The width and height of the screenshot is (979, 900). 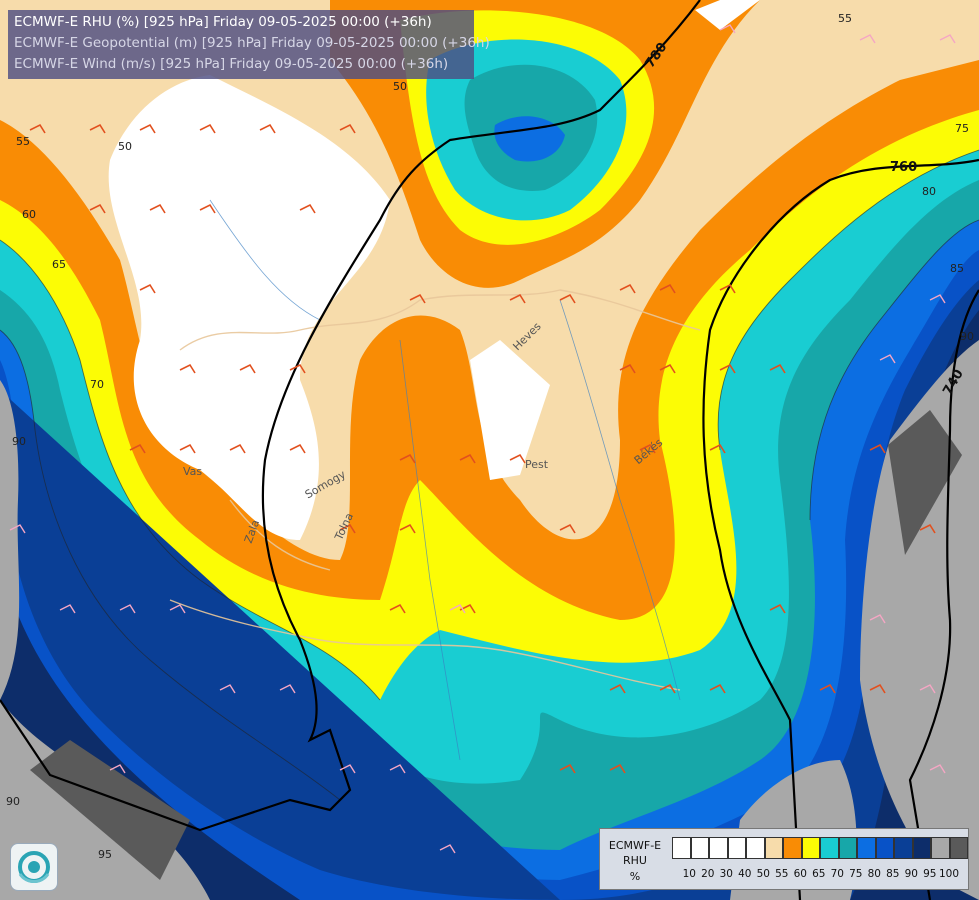 I want to click on legend-ticks: 10 20 30 40 50 55 60 65 70 75 80 85 90 95 100, so click(x=820, y=874).